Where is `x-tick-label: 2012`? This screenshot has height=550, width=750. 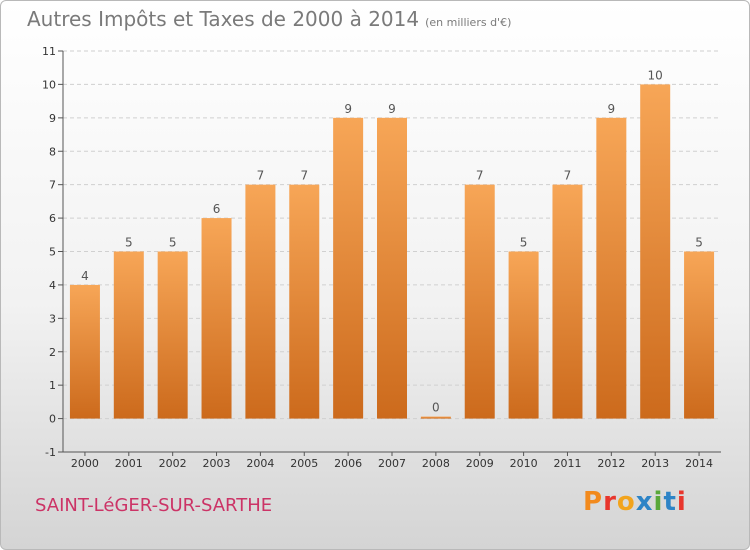 x-tick-label: 2012 is located at coordinates (611, 463).